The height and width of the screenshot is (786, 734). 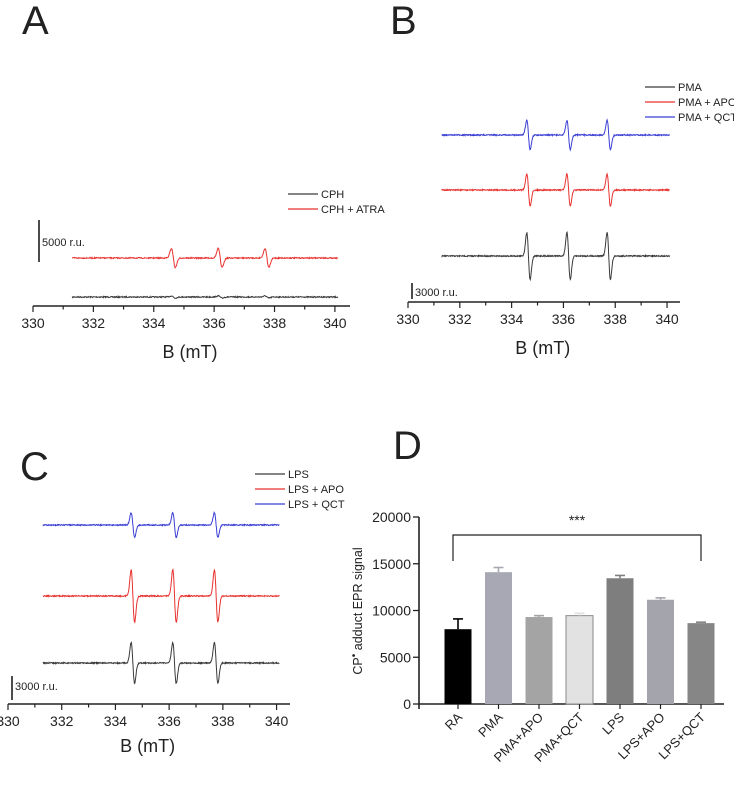 I want to click on y-axis-title-rest: adduct EPR signal, so click(x=358, y=600).